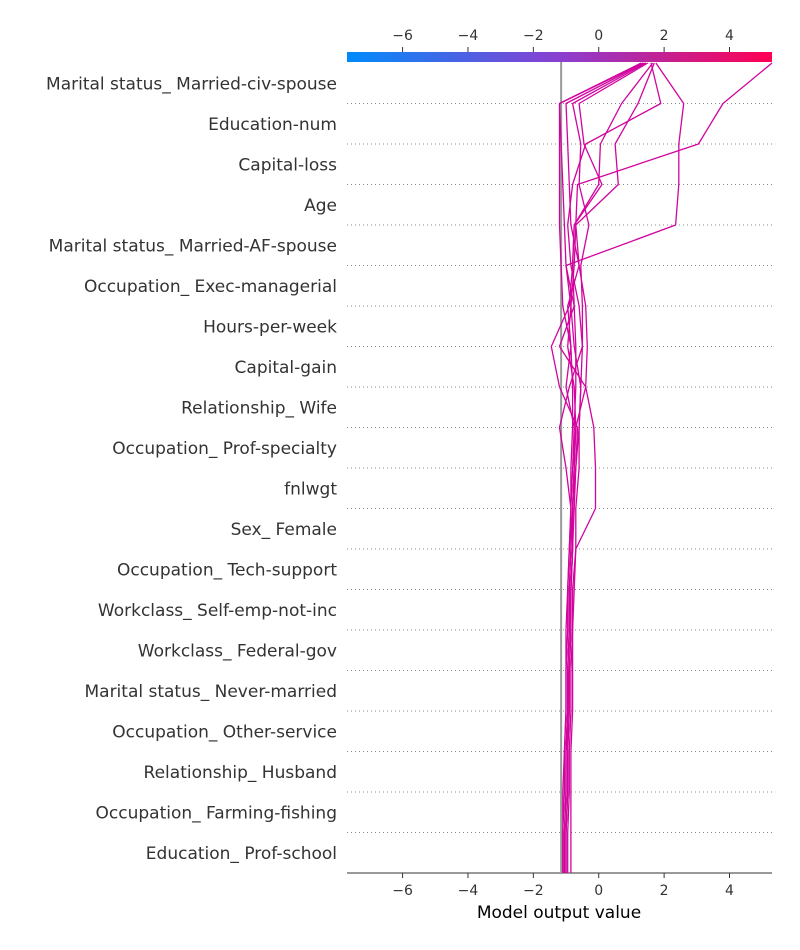 This screenshot has height=950, width=800. Describe the element at coordinates (402, 891) in the screenshot. I see `x-tick-label-bottom: −6` at that location.